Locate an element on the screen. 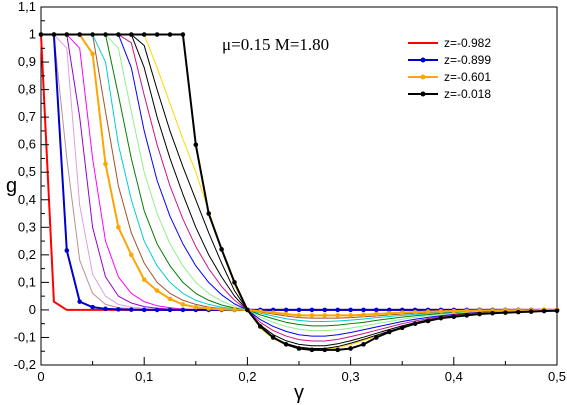 The width and height of the screenshot is (567, 405). y-tick-label: 1 is located at coordinates (32, 34).